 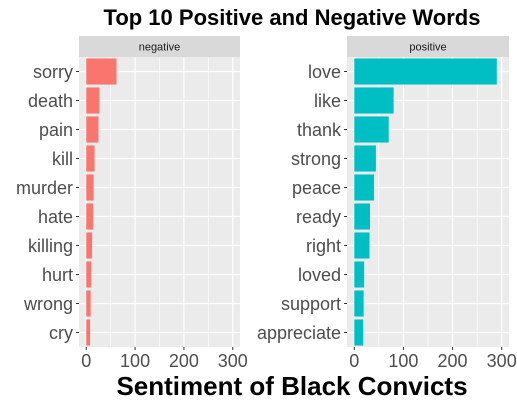 What do you see at coordinates (291, 386) in the screenshot?
I see `x-axis-label: Sentiment of Black Convicts` at bounding box center [291, 386].